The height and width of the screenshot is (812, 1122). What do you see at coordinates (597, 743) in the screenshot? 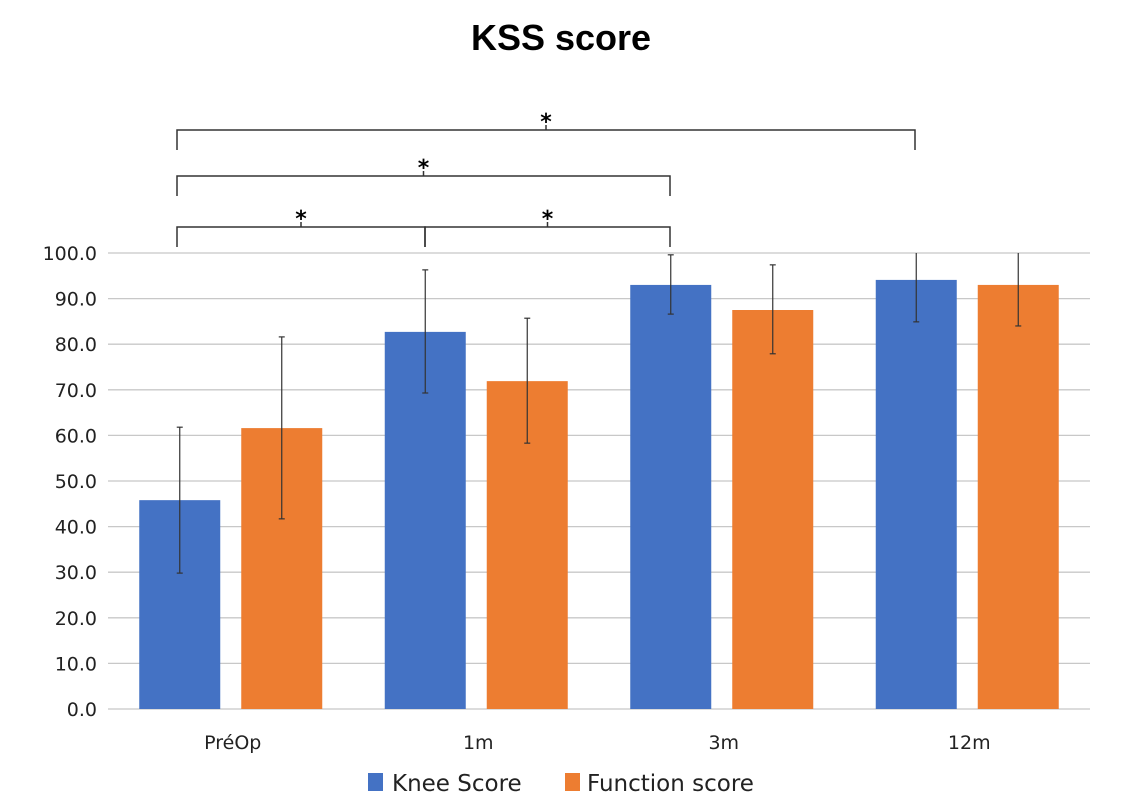
I see `x-axis-categories: PréOp 1m 3m 12m` at bounding box center [597, 743].